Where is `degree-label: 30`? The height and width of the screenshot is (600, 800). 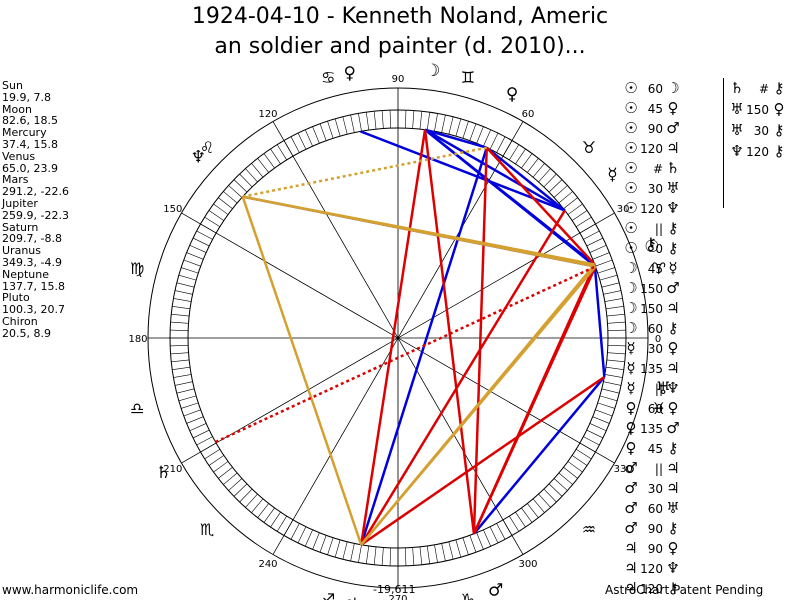
degree-label: 30 is located at coordinates (623, 209).